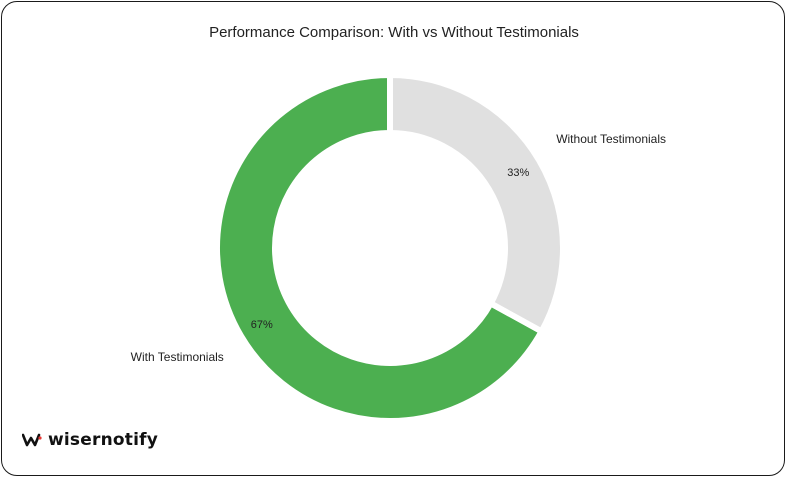 The width and height of the screenshot is (788, 479). Describe the element at coordinates (32, 440) in the screenshot. I see `wisernotify-logo-icon` at that location.